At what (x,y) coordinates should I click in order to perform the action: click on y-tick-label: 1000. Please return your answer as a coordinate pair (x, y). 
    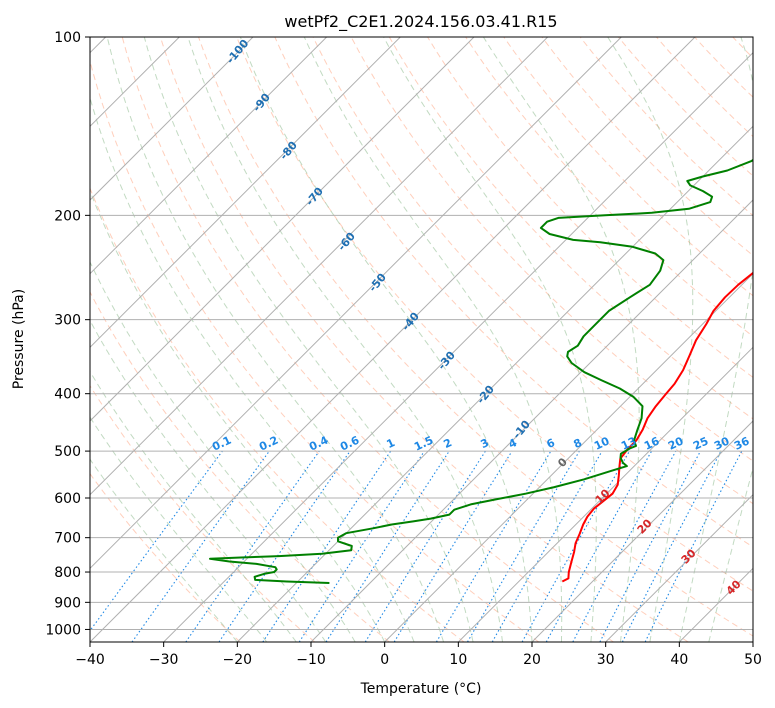
    Looking at the image, I should click on (63, 630).